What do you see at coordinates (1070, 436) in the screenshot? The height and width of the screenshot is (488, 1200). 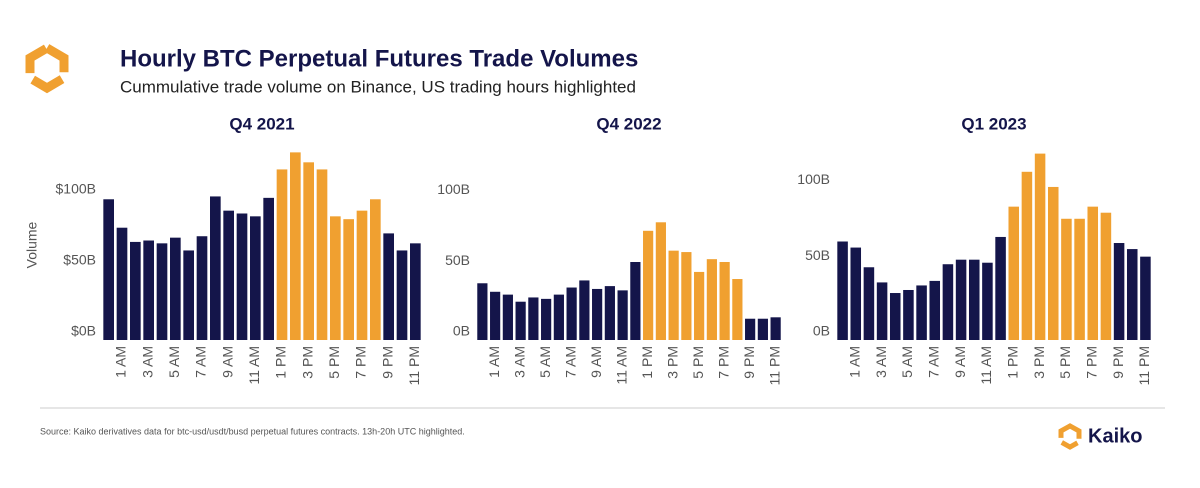 I see `brand-logo` at bounding box center [1070, 436].